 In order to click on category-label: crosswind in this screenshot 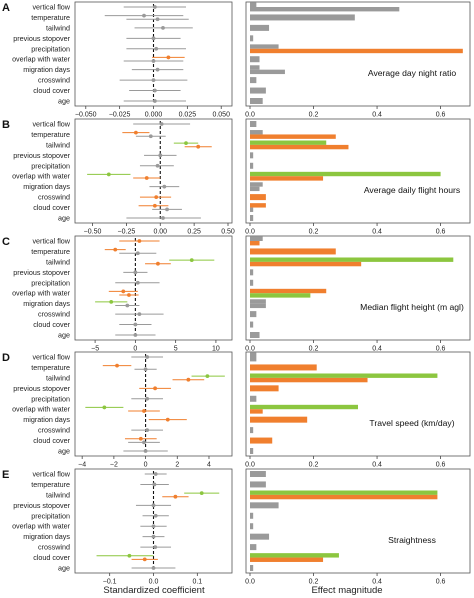, I will do `click(54, 547)`.